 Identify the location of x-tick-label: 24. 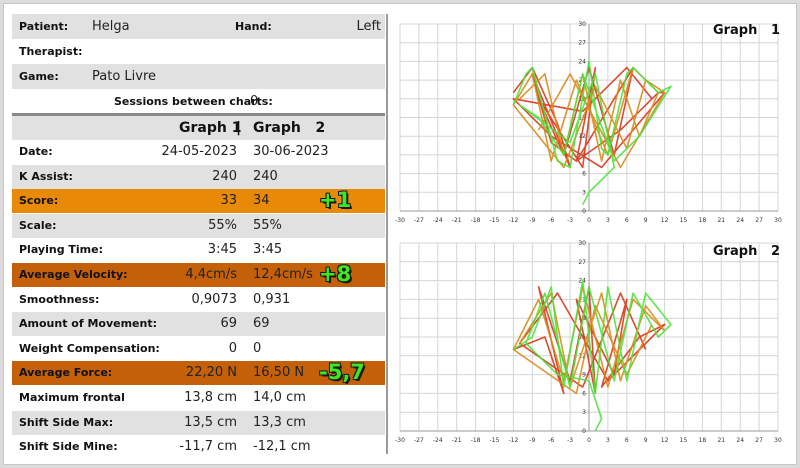
(740, 220).